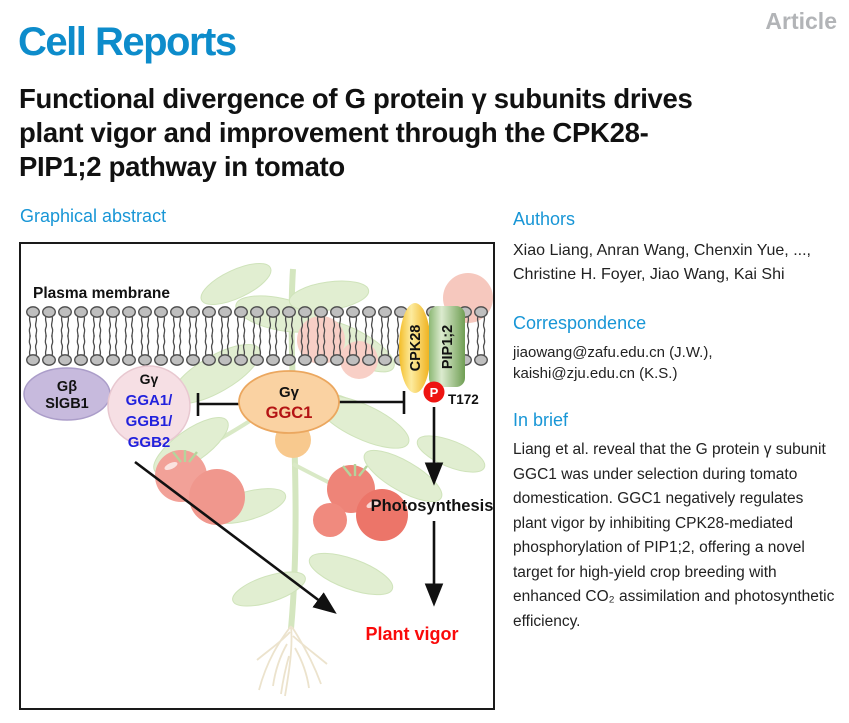  Describe the element at coordinates (289, 392) in the screenshot. I see `ggc1-subunit-label: Gγ` at that location.